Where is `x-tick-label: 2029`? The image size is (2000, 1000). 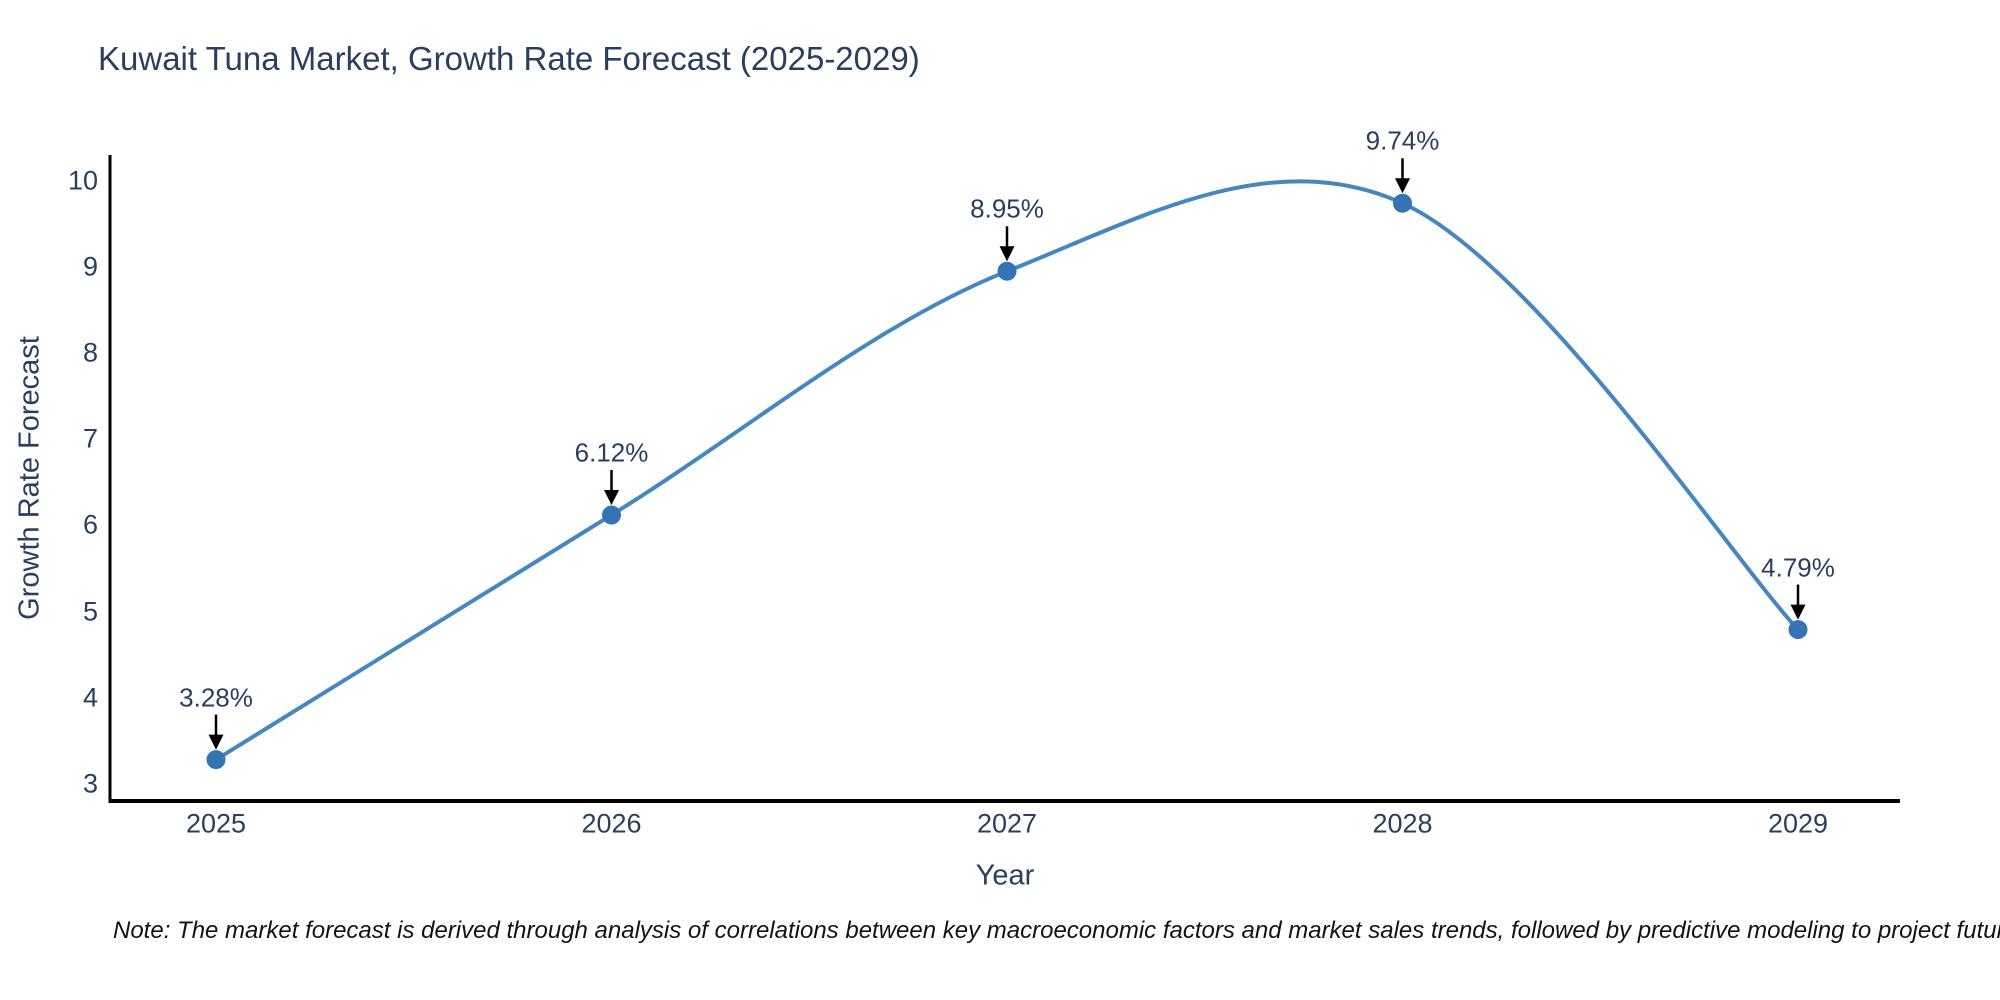 x-tick-label: 2029 is located at coordinates (1798, 823).